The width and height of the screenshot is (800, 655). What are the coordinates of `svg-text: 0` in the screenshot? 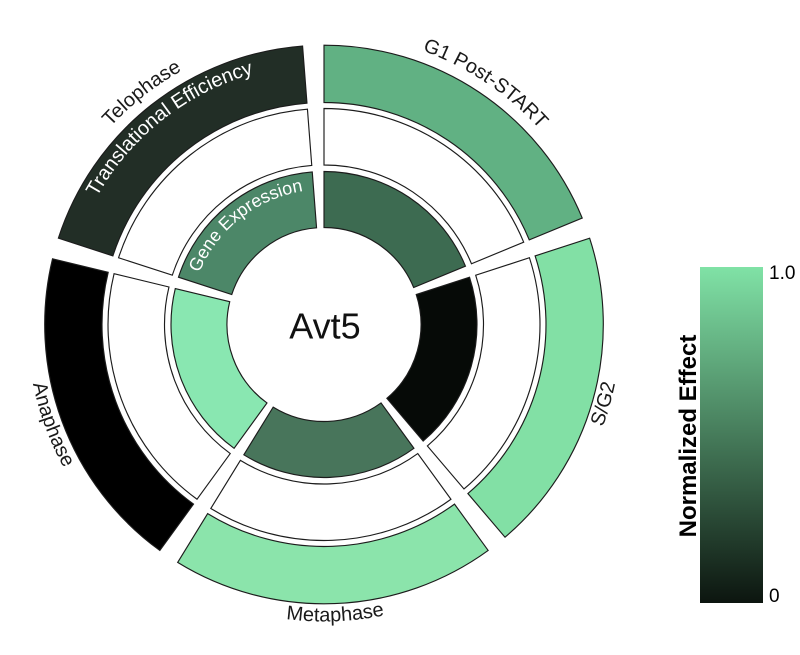 It's located at (774, 596).